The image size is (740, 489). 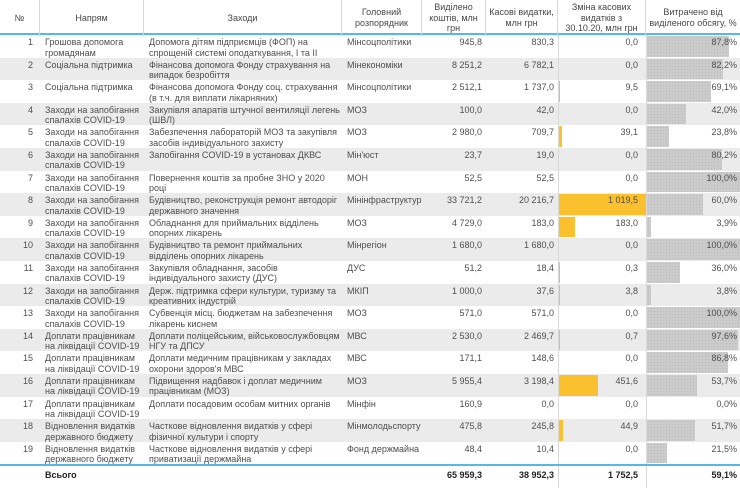 What do you see at coordinates (473, 177) in the screenshot?
I see `cell-allocated: 52,5` at bounding box center [473, 177].